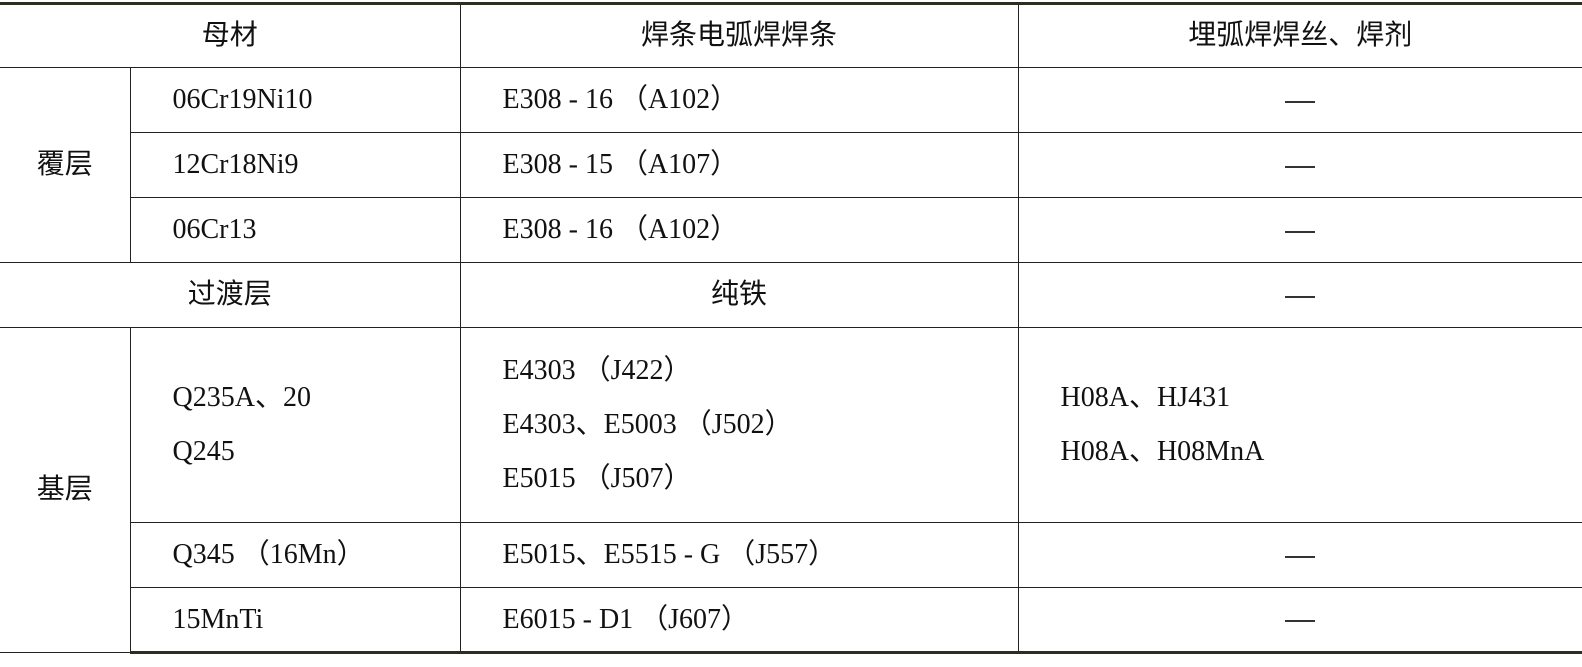 This screenshot has width=1582, height=667. Describe the element at coordinates (241, 397) in the screenshot. I see `material-line: Q235A、20` at that location.